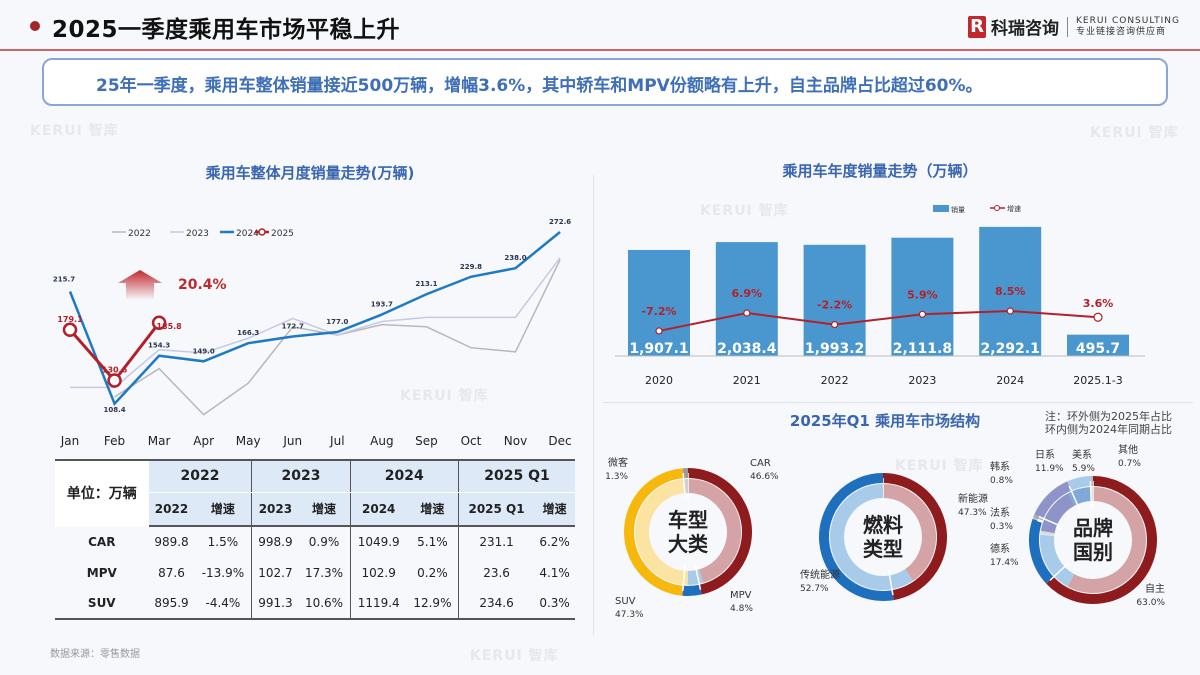  Describe the element at coordinates (1155, 588) in the screenshot. I see `slice-name: 自主` at that location.